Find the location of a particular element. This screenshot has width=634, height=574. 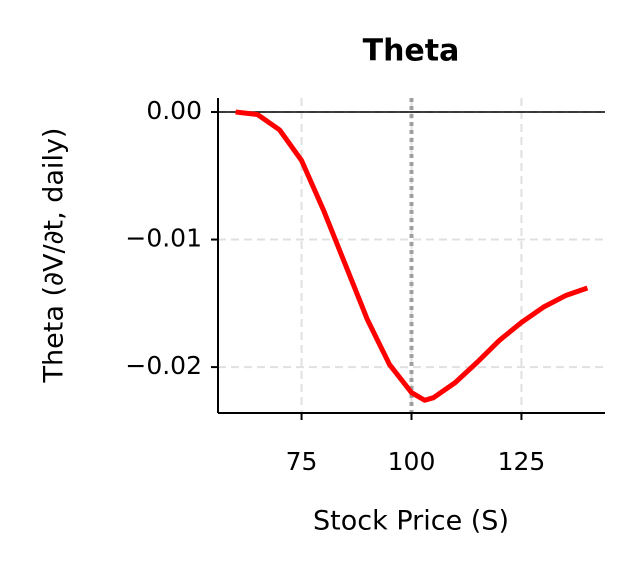

chart-title: Theta is located at coordinates (411, 51).